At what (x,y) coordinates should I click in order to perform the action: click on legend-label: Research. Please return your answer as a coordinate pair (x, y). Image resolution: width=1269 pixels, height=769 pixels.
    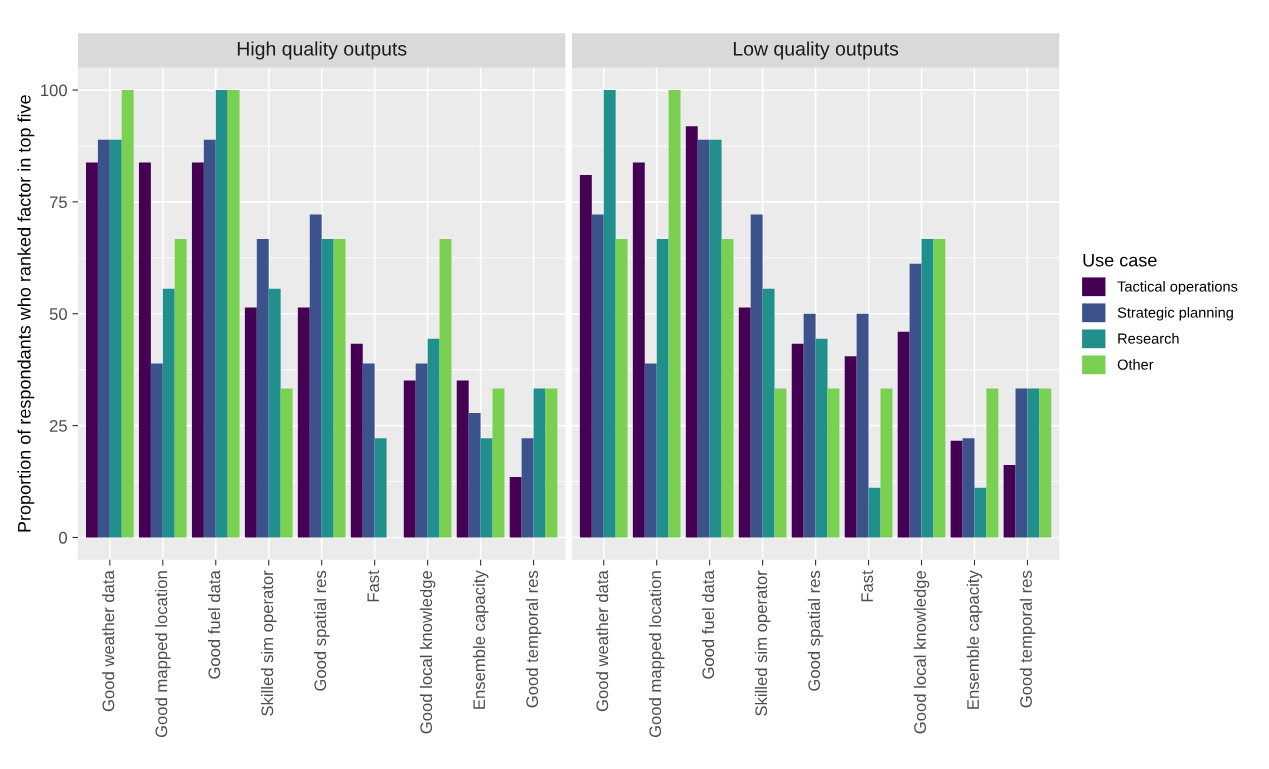
    Looking at the image, I should click on (1148, 338).